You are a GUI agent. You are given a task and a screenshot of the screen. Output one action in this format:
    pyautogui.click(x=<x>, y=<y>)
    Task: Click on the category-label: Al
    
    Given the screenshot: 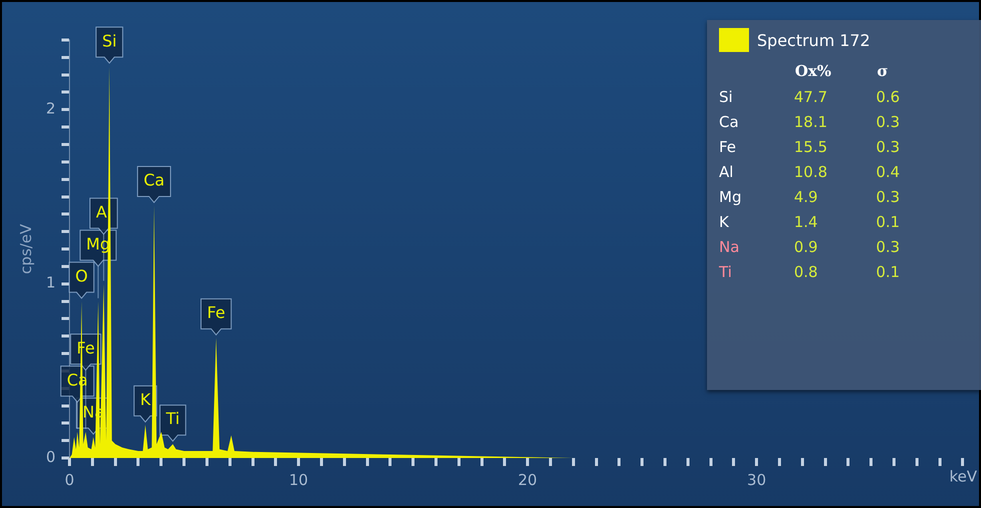 What is the action you would take?
    pyautogui.click(x=726, y=172)
    